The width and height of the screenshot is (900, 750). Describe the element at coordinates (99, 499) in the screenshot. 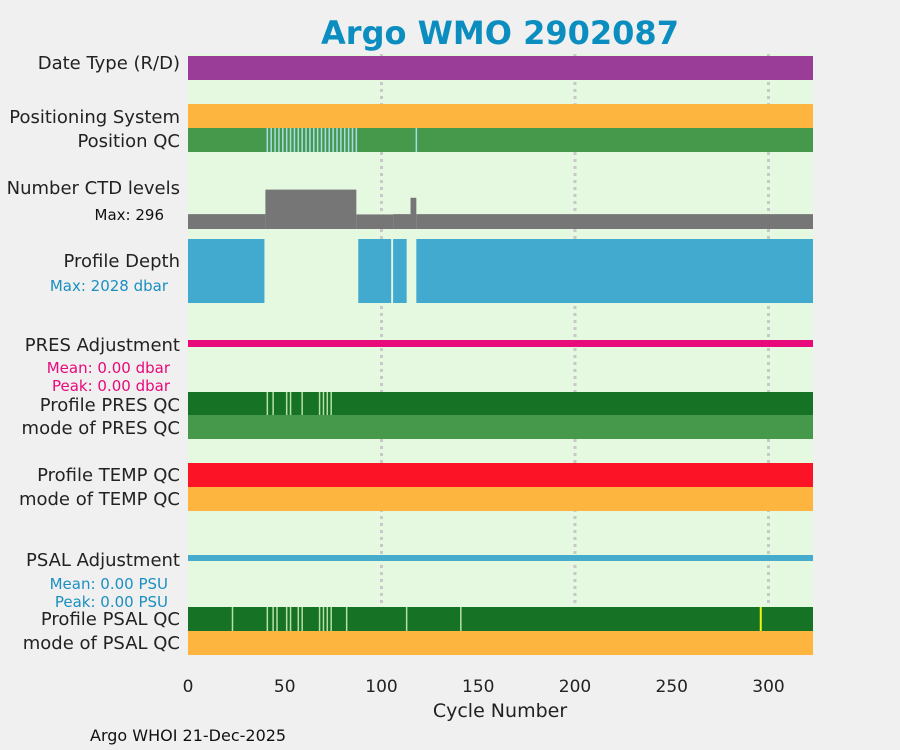

I see `label-mode-temp-qc: mode of TEMP QC` at that location.